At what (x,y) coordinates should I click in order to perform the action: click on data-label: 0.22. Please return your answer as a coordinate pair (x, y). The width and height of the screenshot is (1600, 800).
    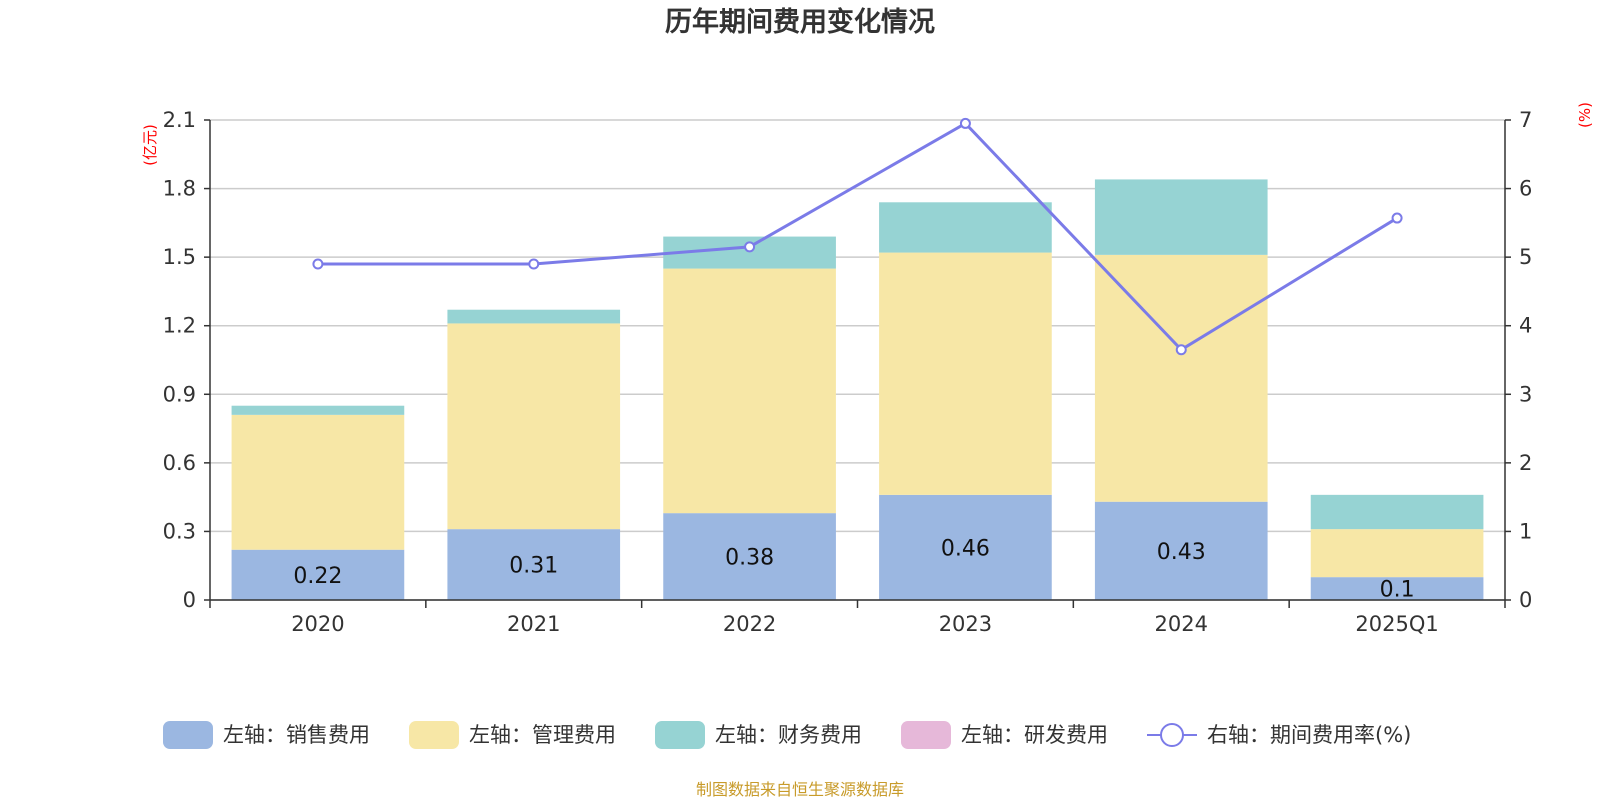
    Looking at the image, I should click on (317, 576).